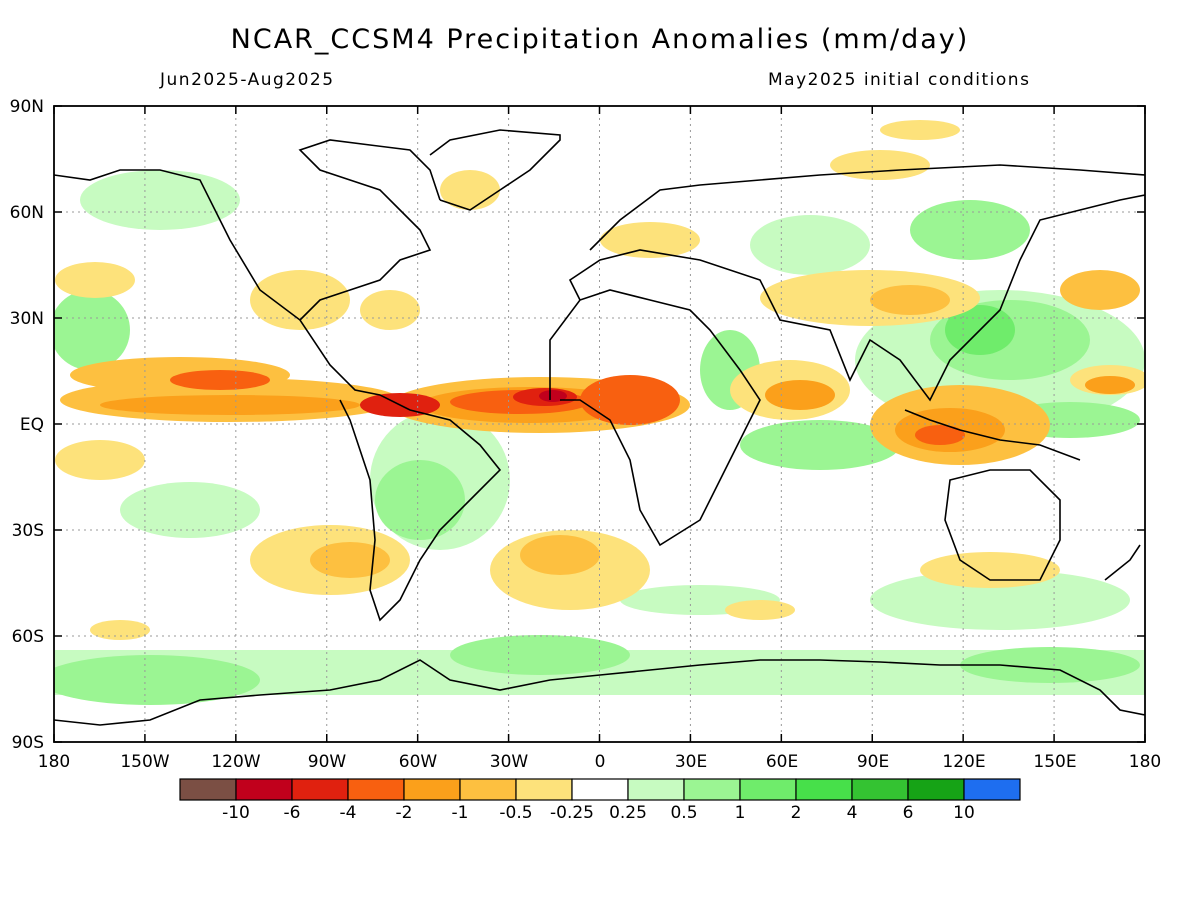  What do you see at coordinates (418, 762) in the screenshot?
I see `lon-tick-label: 60W` at bounding box center [418, 762].